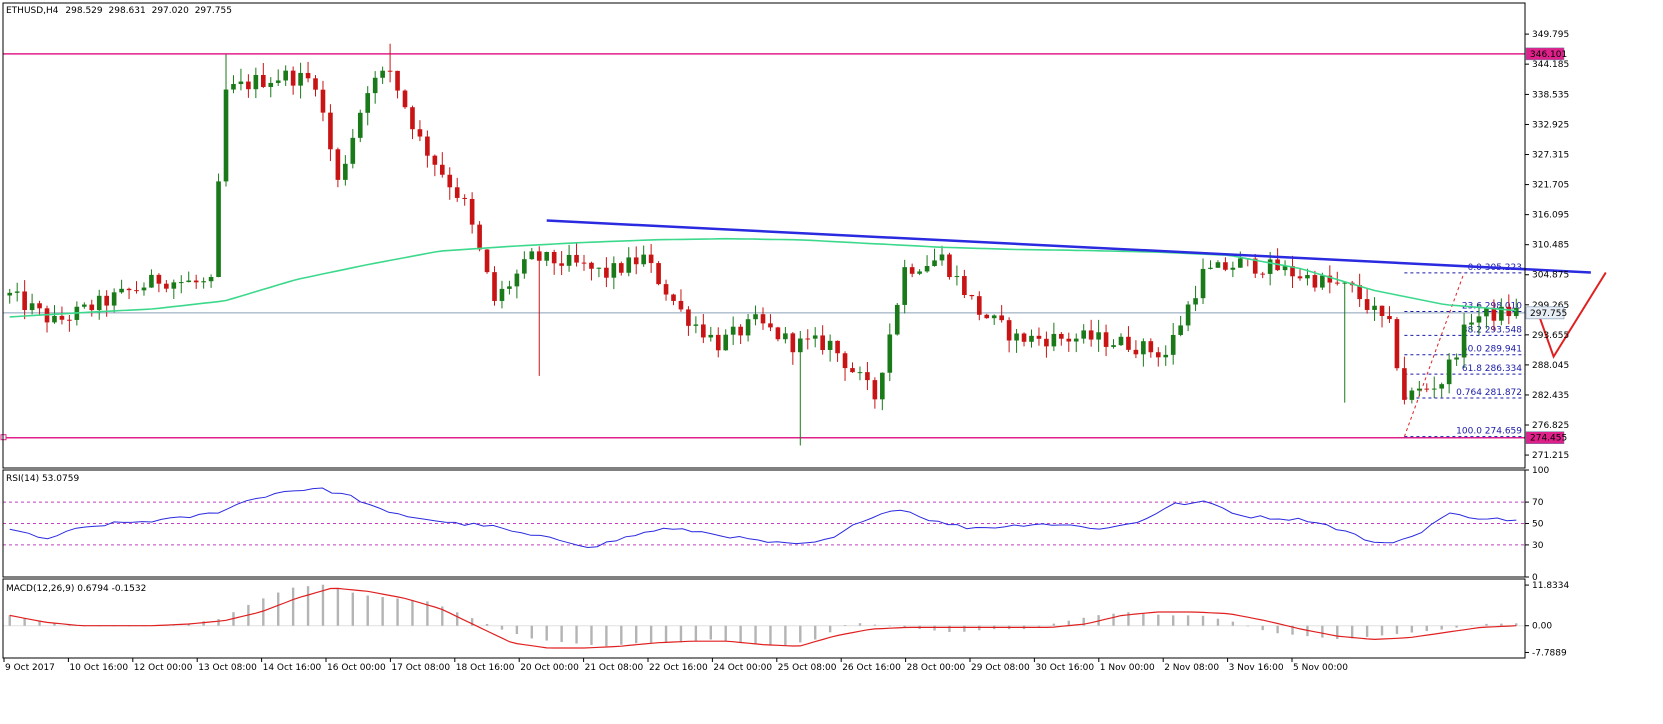  Describe the element at coordinates (764, 523) in the screenshot. I see `rsi-pane-border` at that location.